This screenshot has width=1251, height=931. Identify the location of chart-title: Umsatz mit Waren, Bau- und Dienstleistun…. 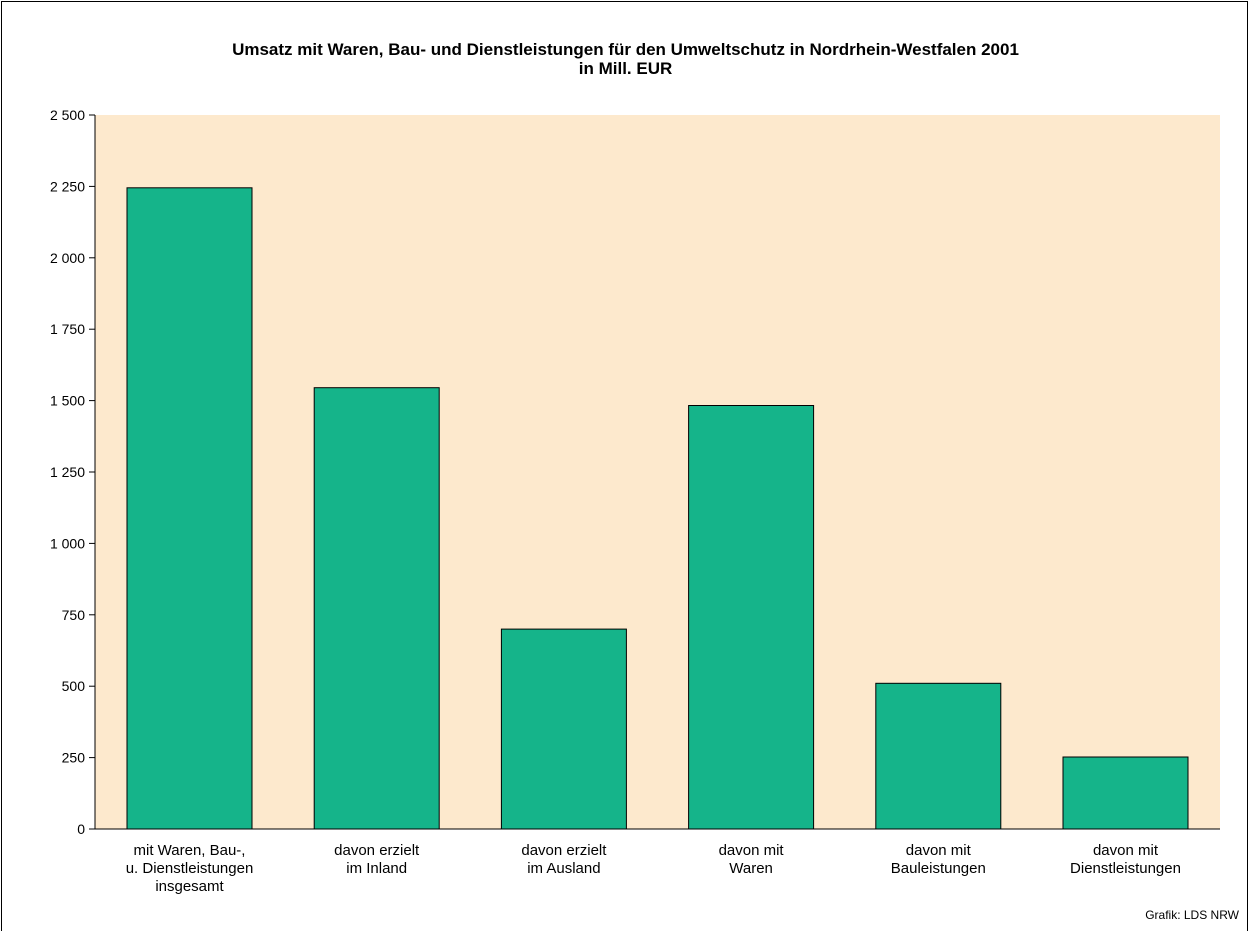
(625, 49).